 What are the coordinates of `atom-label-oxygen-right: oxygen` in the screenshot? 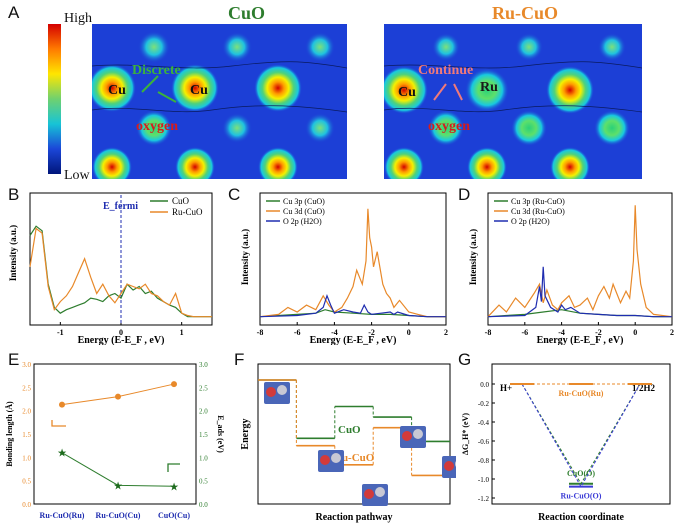 It's located at (449, 126).